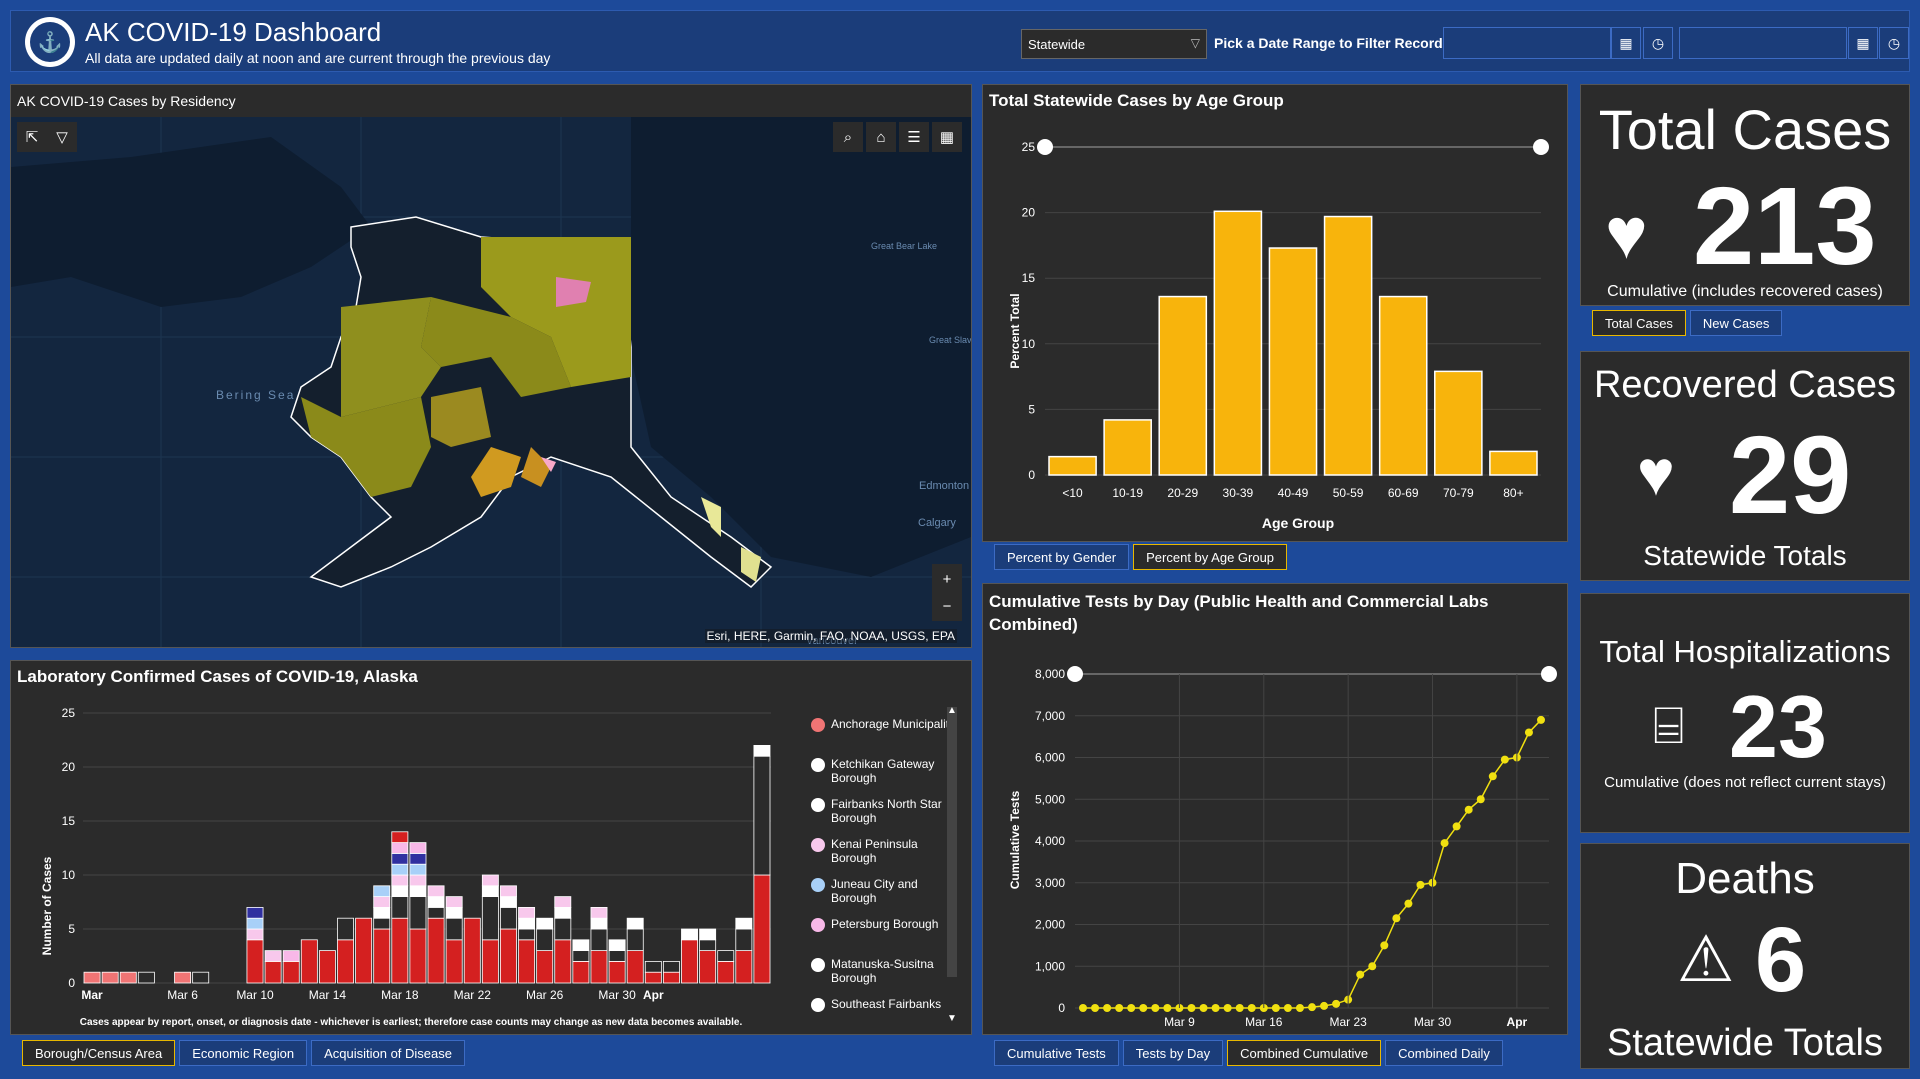 This screenshot has width=1920, height=1079. Describe the element at coordinates (545, 995) in the screenshot. I see `cases-xtick: Mar 26` at that location.